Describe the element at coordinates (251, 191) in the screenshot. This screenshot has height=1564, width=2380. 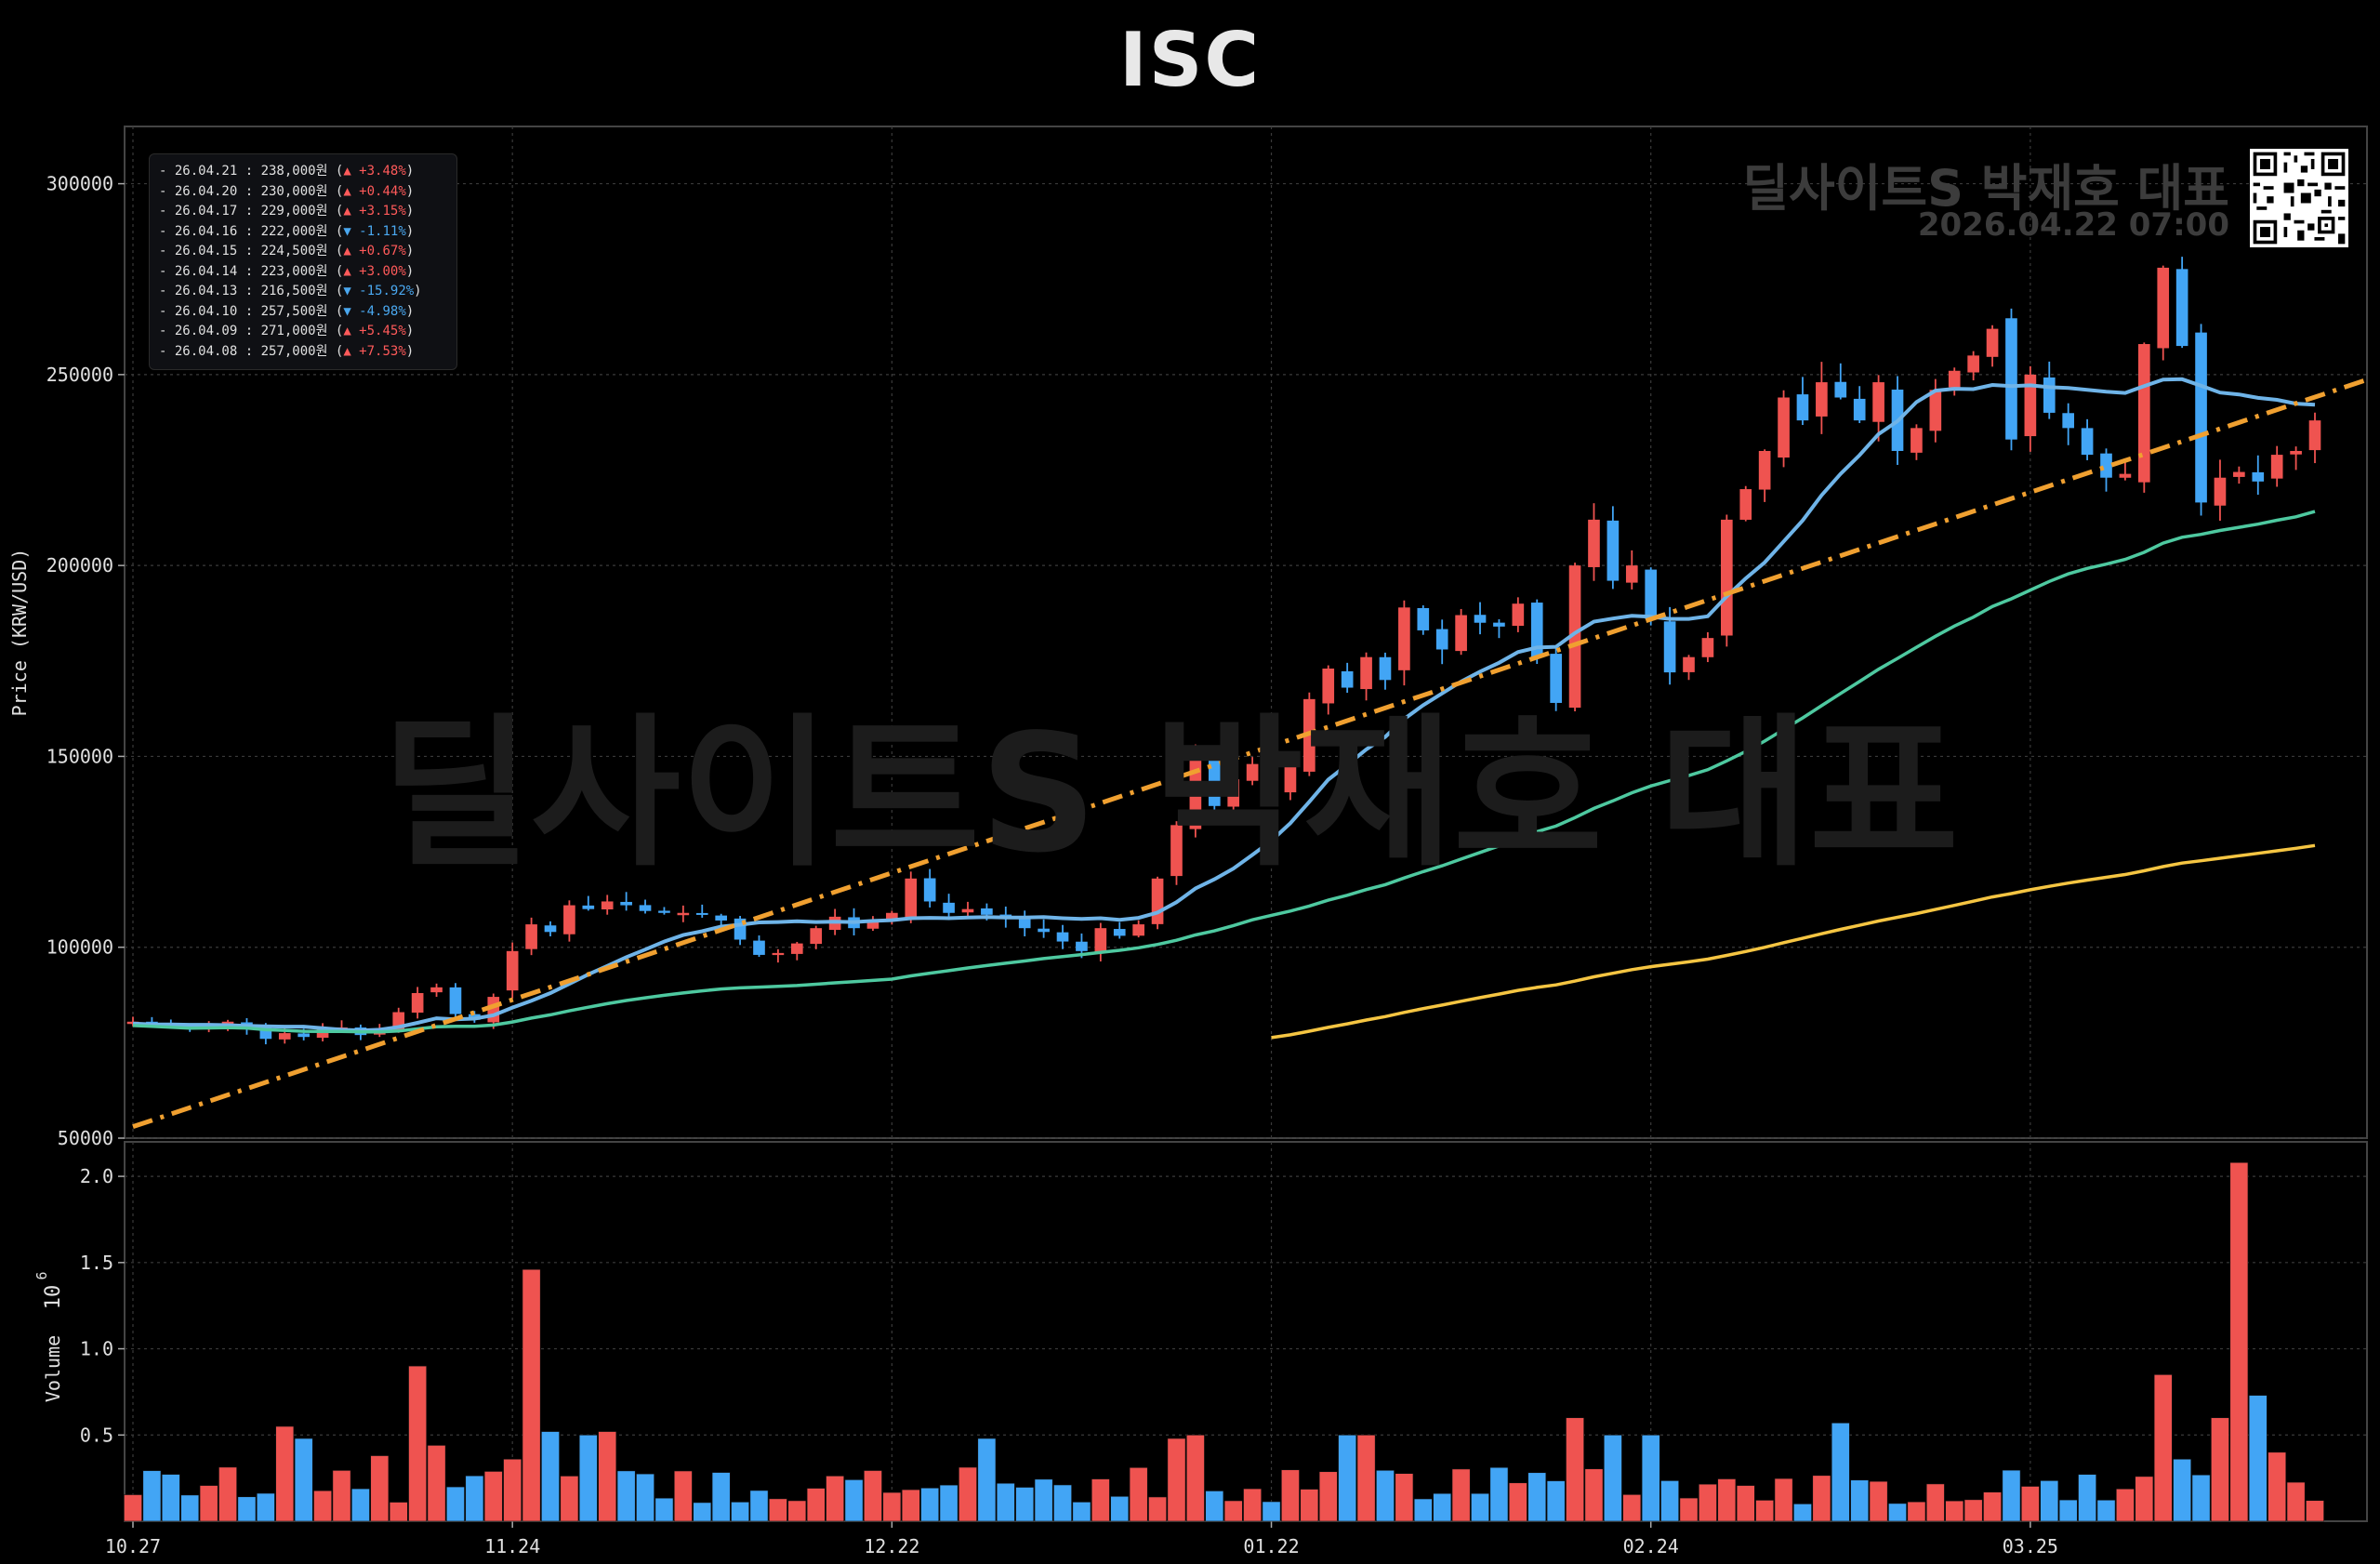
I see `legend-date-price: - 26.04.20 : 230,000원 (` at that location.